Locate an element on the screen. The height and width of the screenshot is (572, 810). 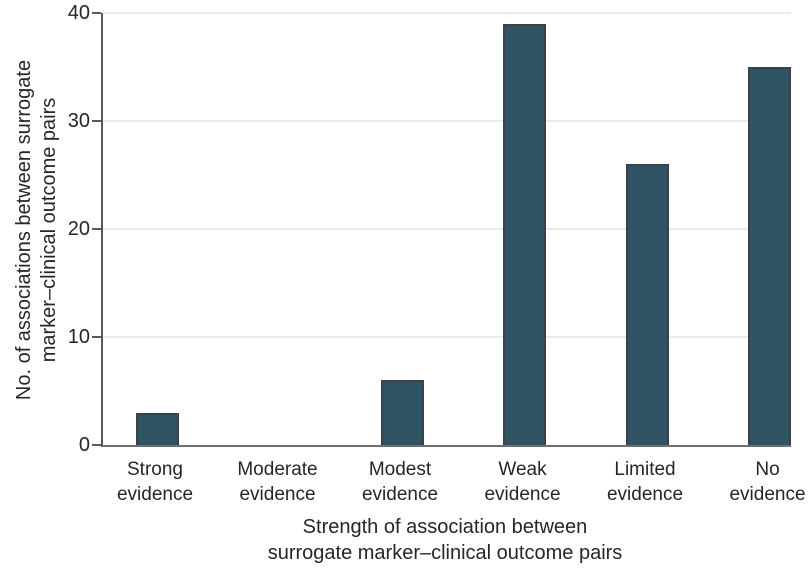
y-tick-label-30: 30 is located at coordinates (78, 121).